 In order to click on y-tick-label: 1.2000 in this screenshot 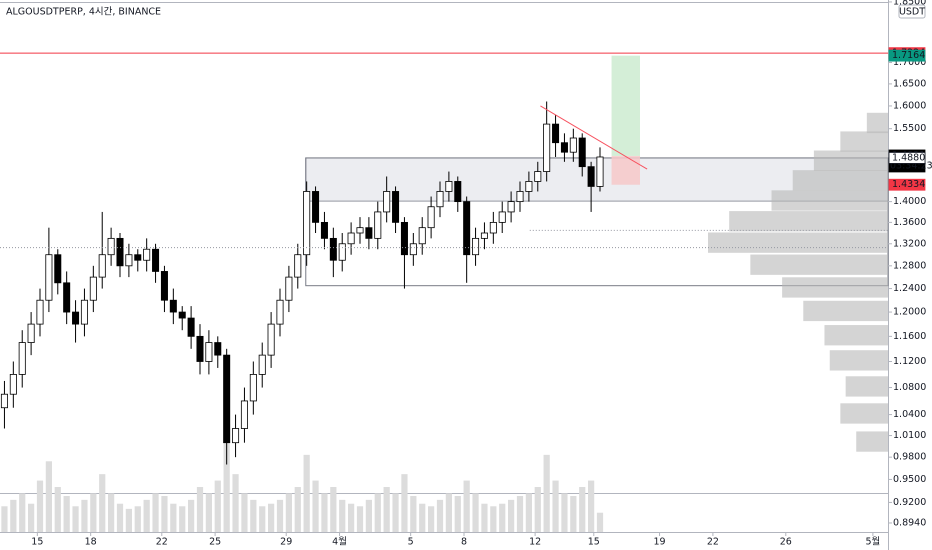, I will do `click(909, 312)`.